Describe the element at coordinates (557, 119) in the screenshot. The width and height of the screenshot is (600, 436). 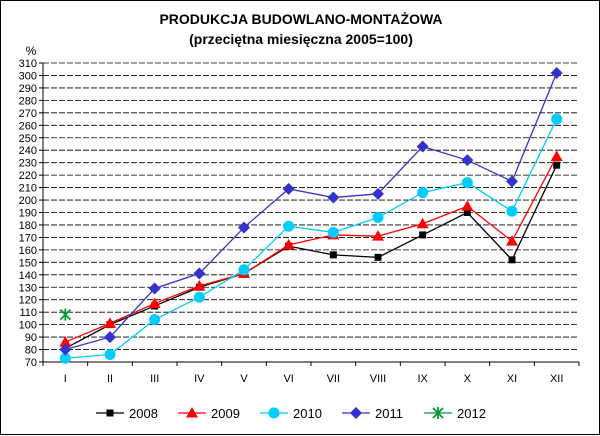
I see `data-point-2010-XII` at that location.